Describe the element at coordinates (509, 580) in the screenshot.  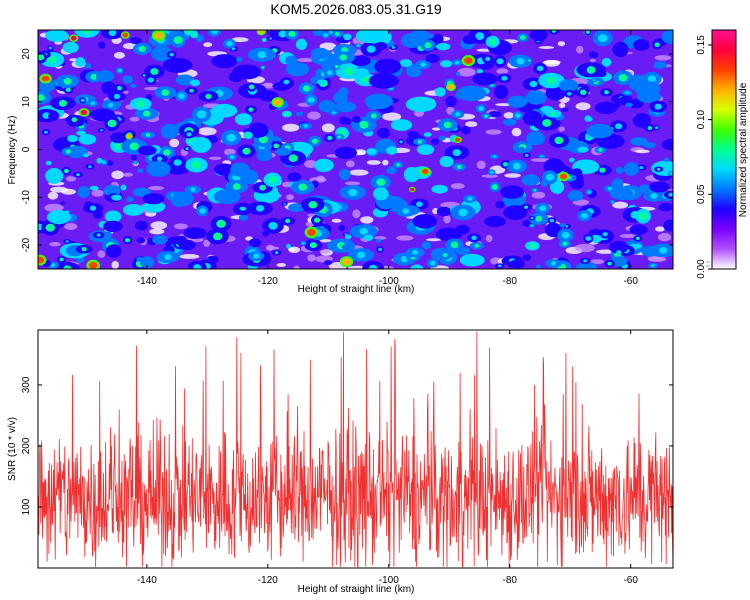
I see `snr-x-tick-label: -80` at that location.